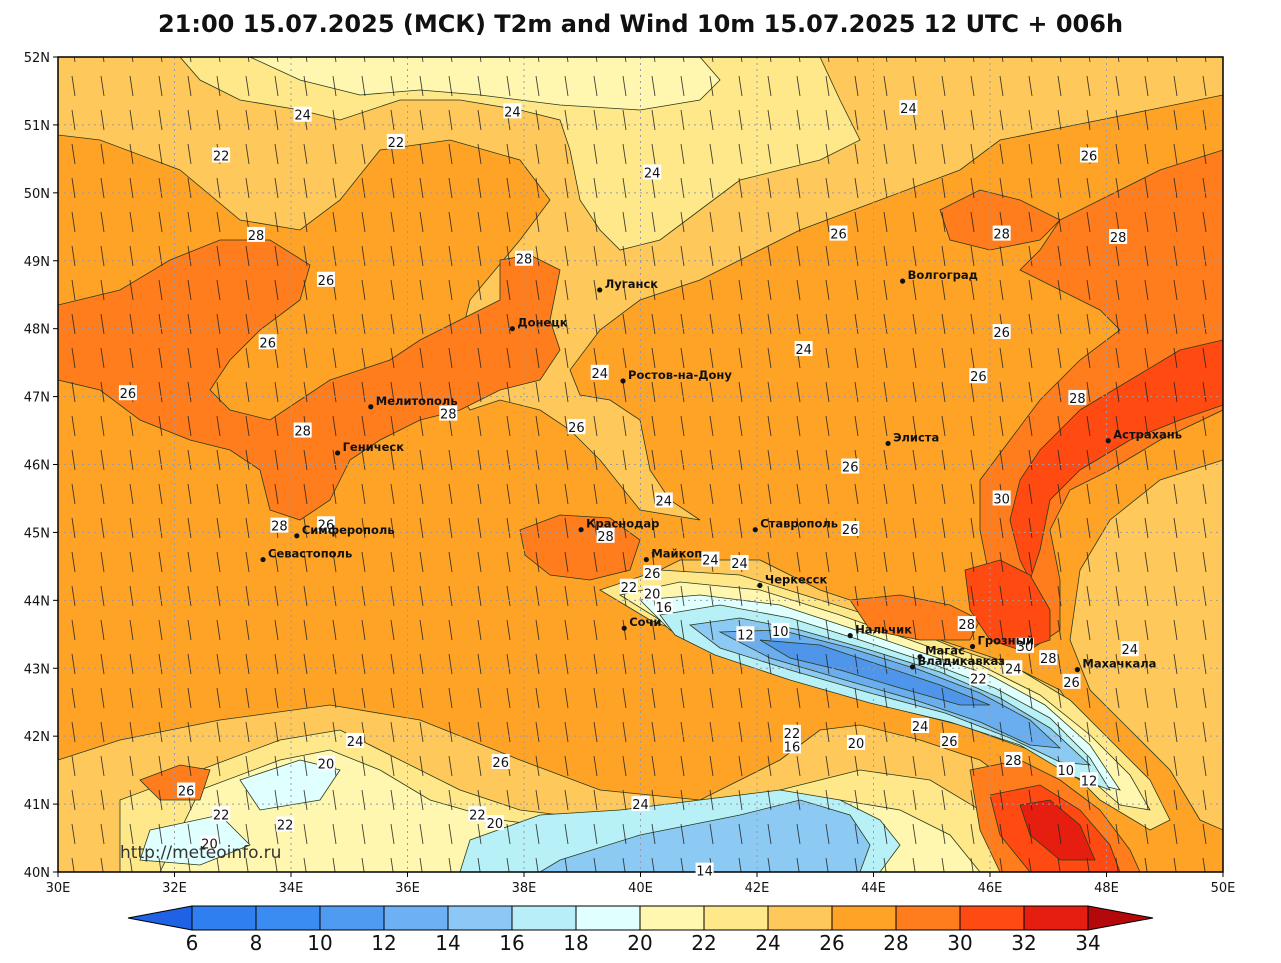 The image size is (1281, 963). I want to click on lon-tick-label: 46E, so click(990, 888).